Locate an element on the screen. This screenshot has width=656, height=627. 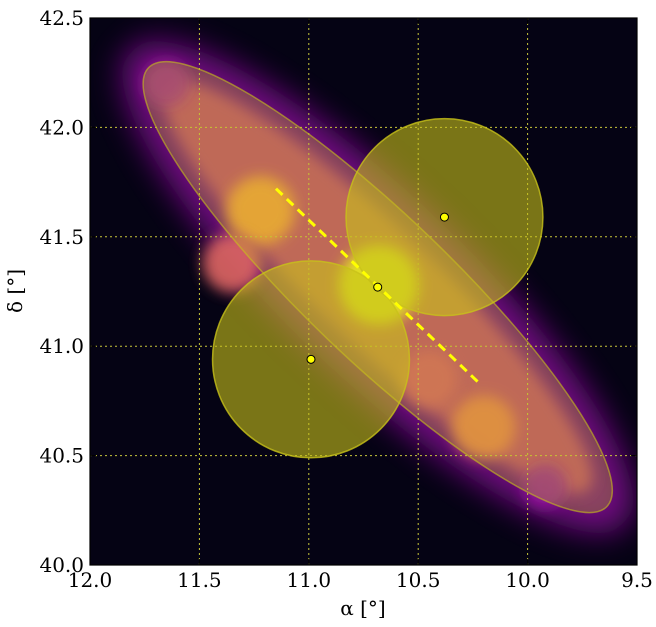
x-tick-label-0: 12.0 is located at coordinates (90, 580).